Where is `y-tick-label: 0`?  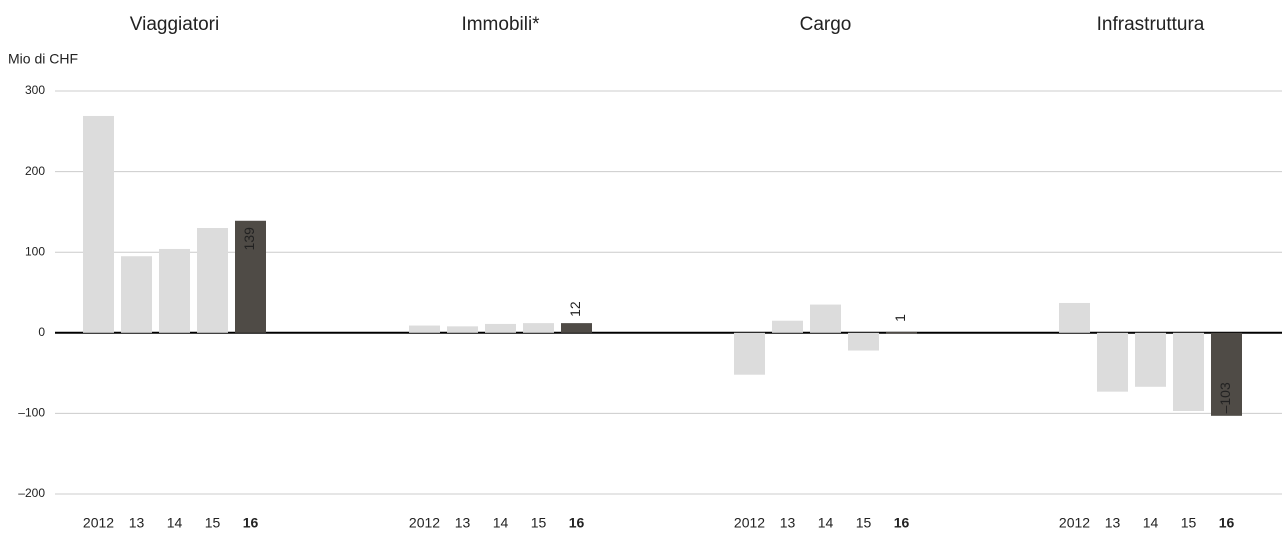
y-tick-label: 0 is located at coordinates (41, 332).